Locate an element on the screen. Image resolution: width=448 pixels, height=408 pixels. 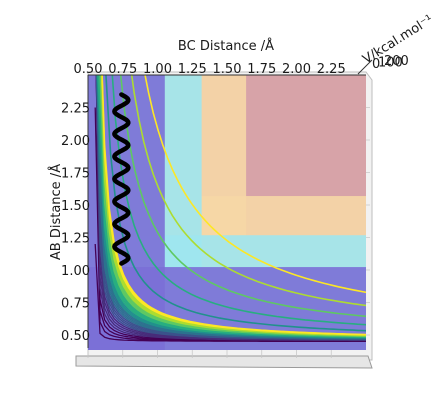
x-tick-label: 1.25 is located at coordinates (192, 69).